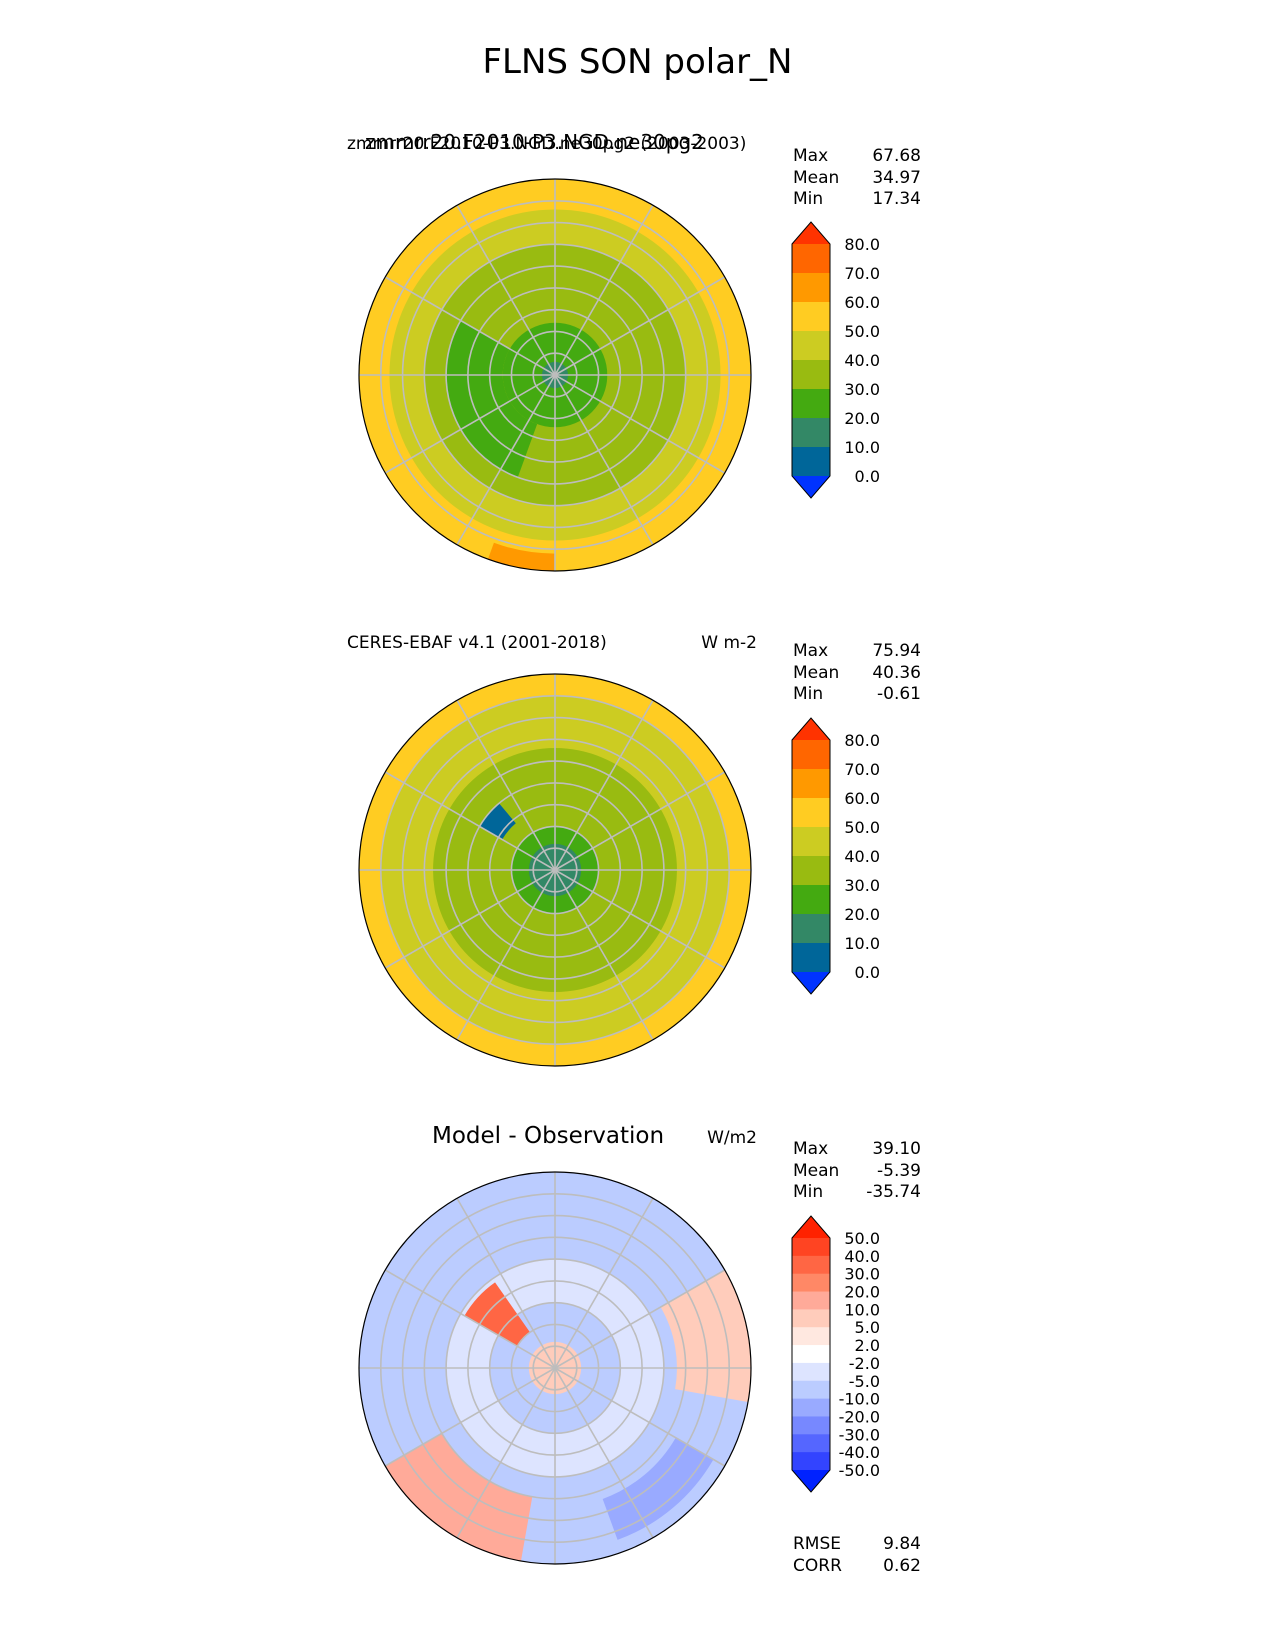 Image resolution: width=1275 pixels, height=1650 pixels. Describe the element at coordinates (867, 1327) in the screenshot. I see `colorbar-tick-label: 5.0` at that location.